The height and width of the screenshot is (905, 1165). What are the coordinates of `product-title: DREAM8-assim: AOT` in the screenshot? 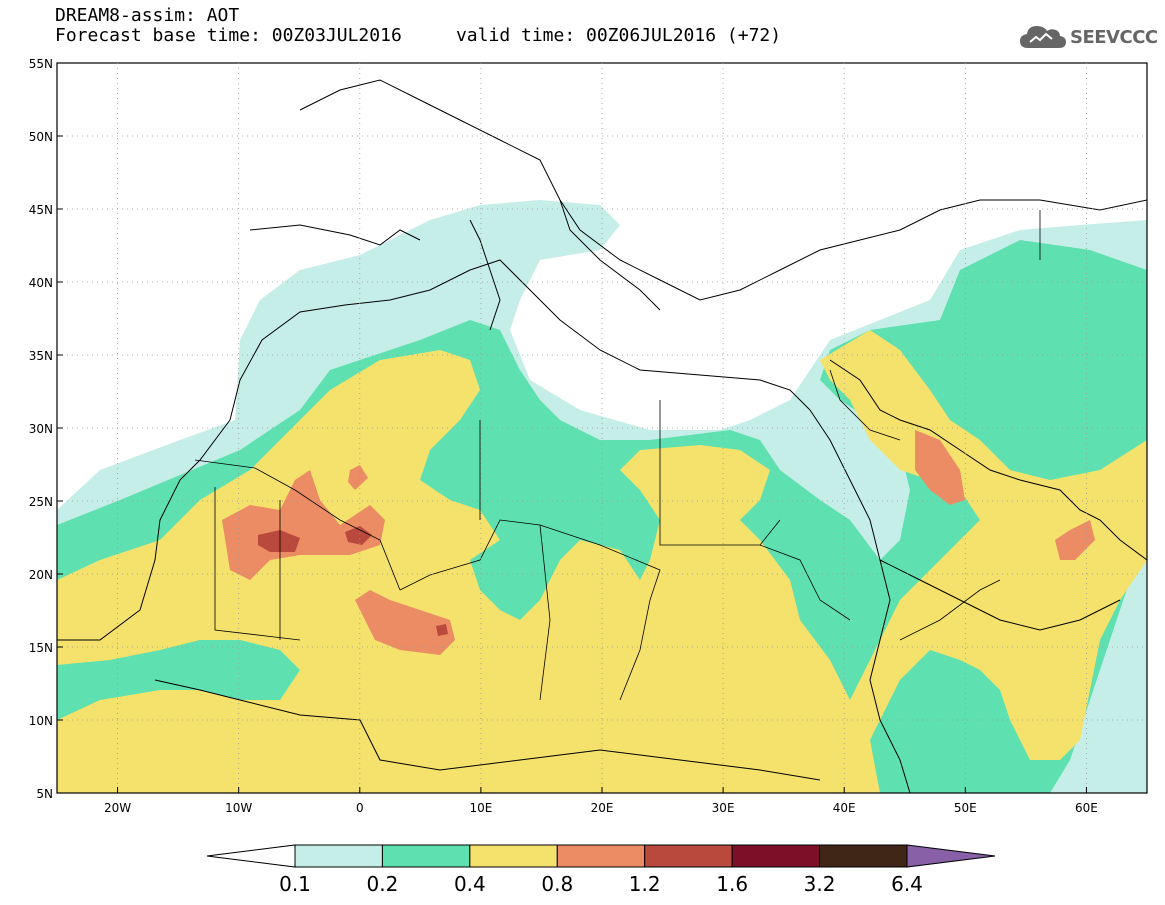 It's located at (147, 15).